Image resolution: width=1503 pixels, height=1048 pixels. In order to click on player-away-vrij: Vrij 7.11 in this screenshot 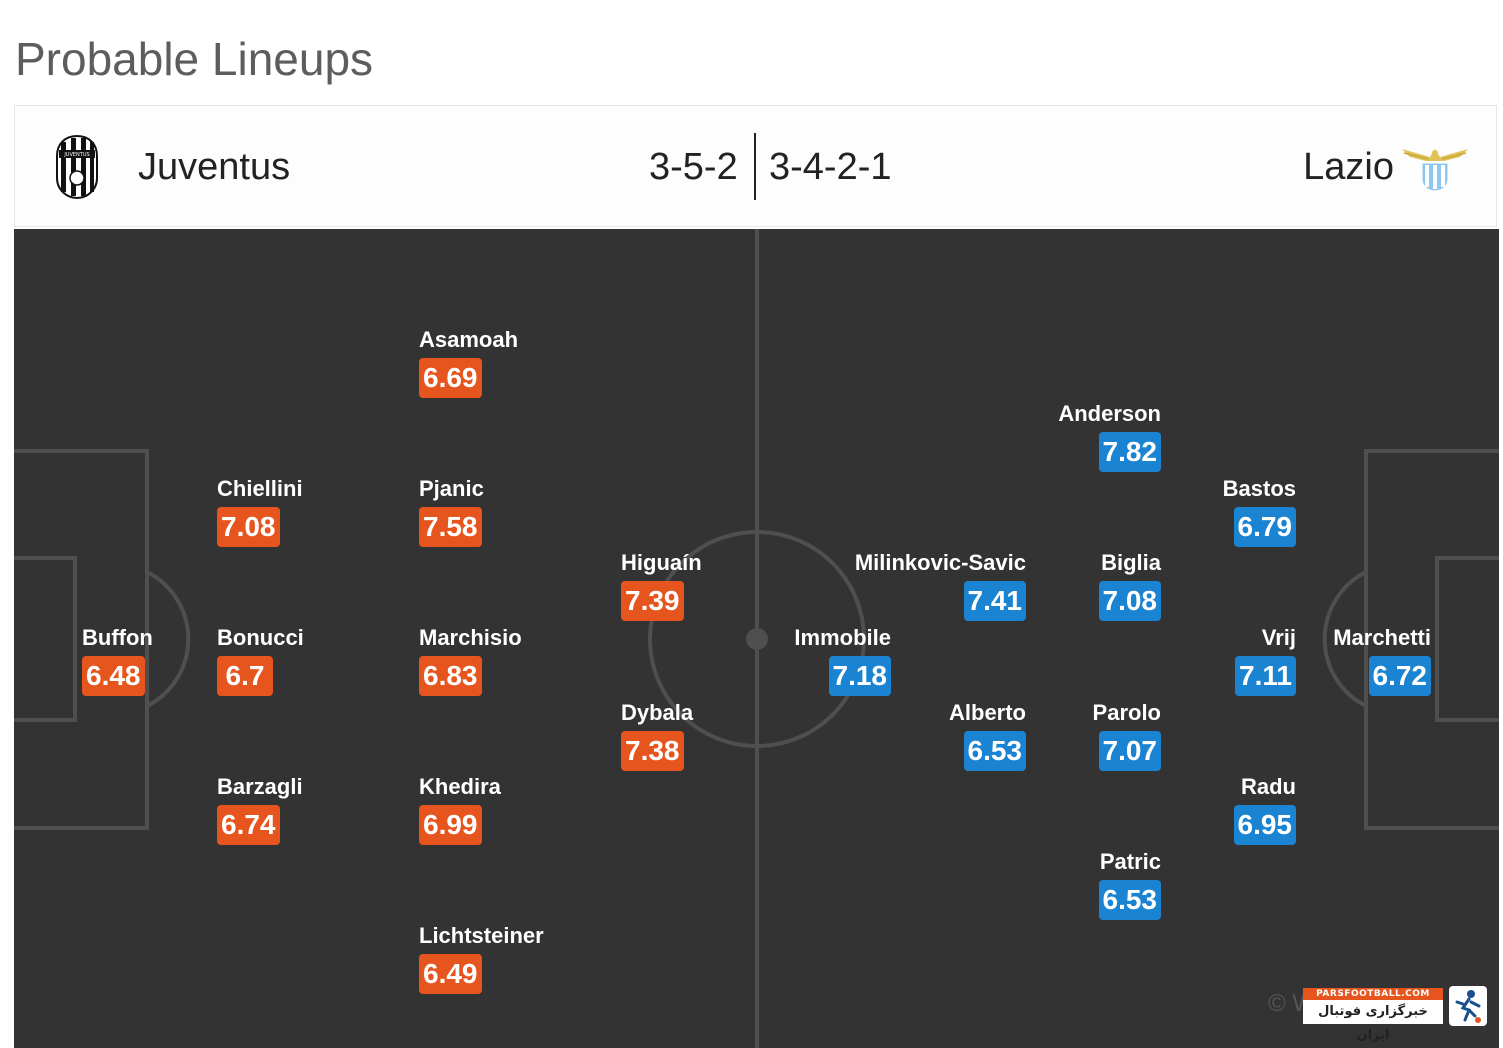, I will do `click(1265, 660)`.